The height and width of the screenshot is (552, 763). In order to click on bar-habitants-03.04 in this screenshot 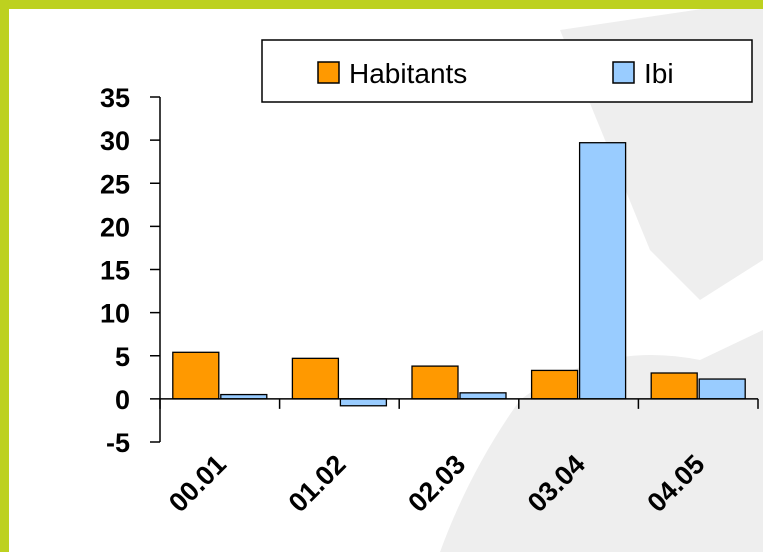, I will do `click(554, 384)`.